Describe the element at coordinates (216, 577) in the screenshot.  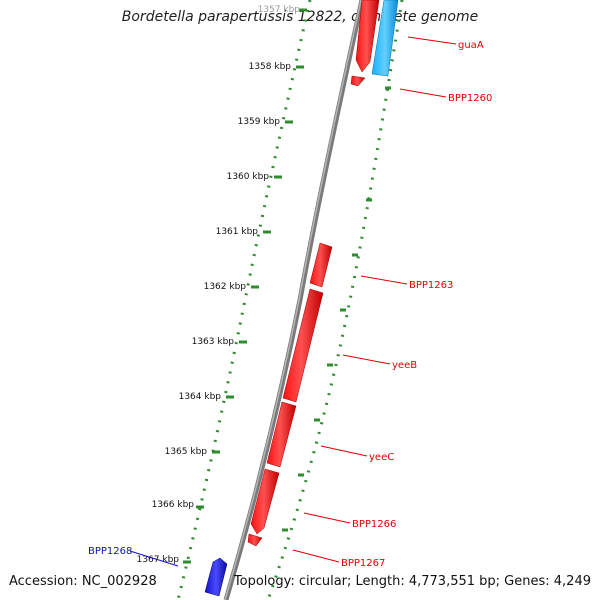
I see `gene-BPP1268-arrow` at that location.